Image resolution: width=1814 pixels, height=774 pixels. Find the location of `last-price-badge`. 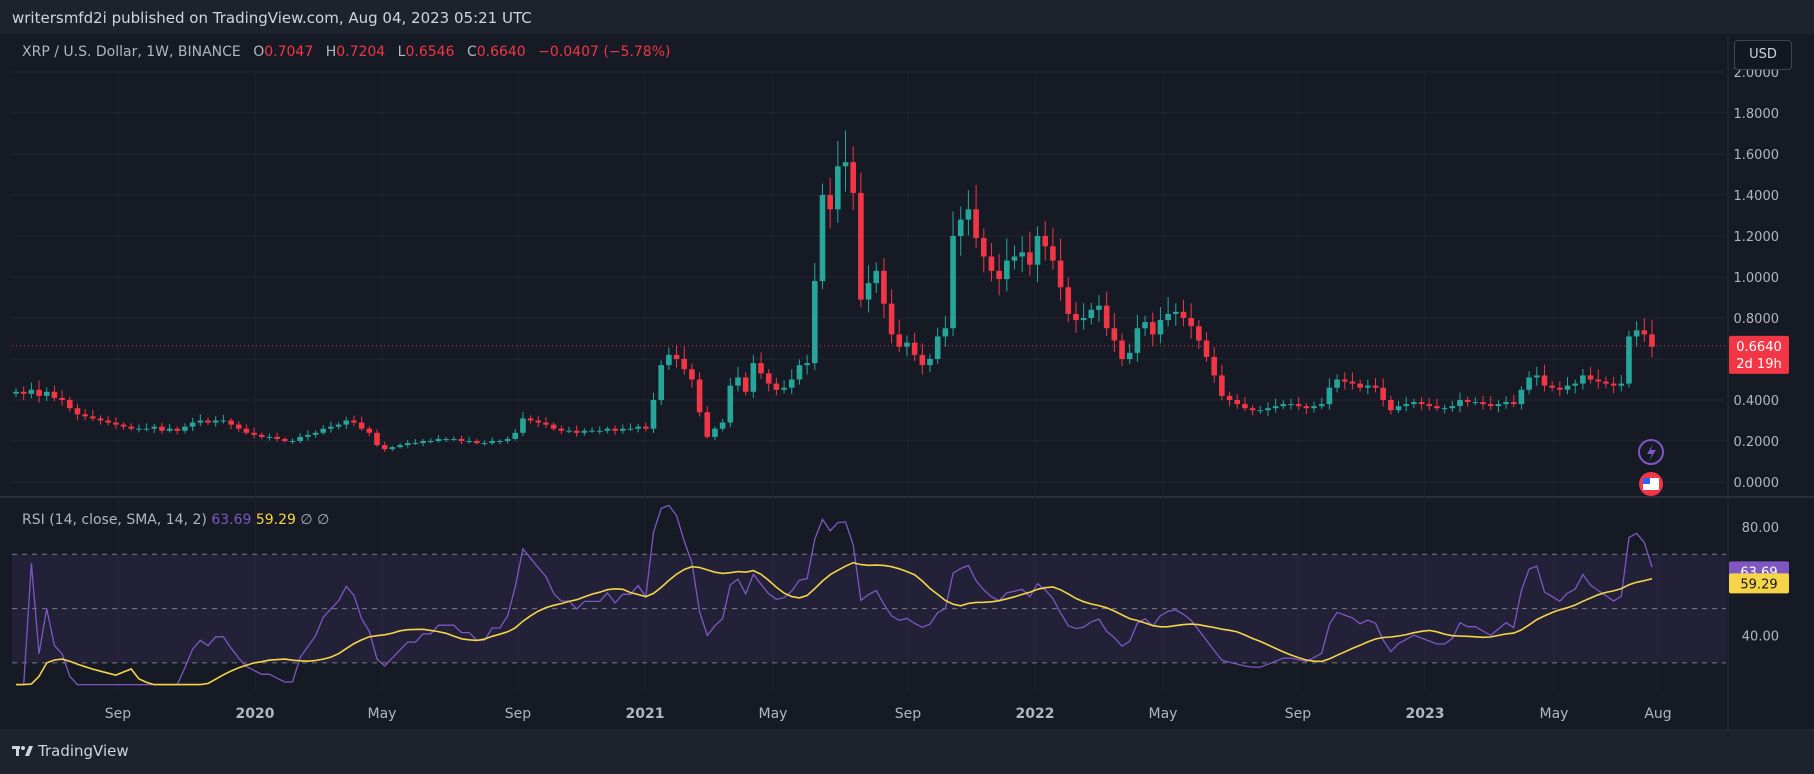

last-price-badge is located at coordinates (1759, 354).